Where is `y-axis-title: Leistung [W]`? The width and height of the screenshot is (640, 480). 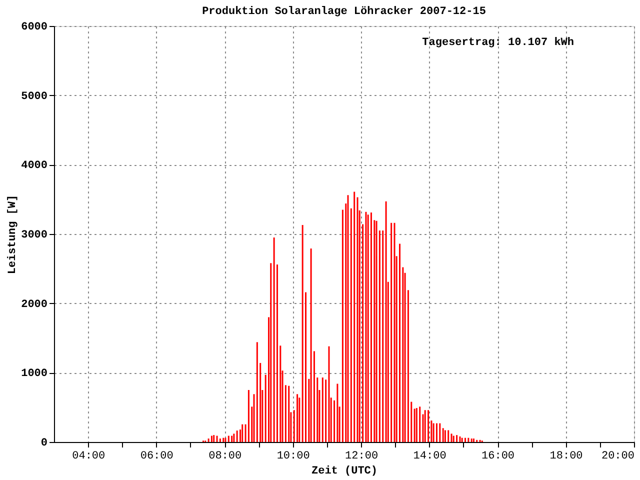
y-axis-title: Leistung [W] is located at coordinates (13, 234).